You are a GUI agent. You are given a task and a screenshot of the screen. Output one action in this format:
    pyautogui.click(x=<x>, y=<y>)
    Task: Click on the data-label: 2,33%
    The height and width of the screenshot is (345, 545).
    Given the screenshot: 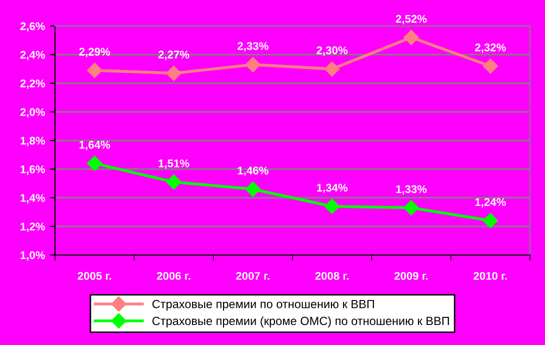 What is the action you would take?
    pyautogui.click(x=253, y=47)
    